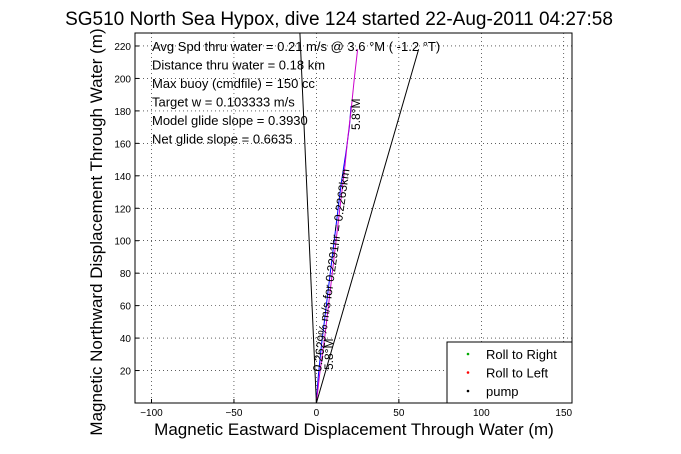 This screenshot has width=681, height=454. Describe the element at coordinates (502, 391) in the screenshot. I see `legend-label: pump` at that location.